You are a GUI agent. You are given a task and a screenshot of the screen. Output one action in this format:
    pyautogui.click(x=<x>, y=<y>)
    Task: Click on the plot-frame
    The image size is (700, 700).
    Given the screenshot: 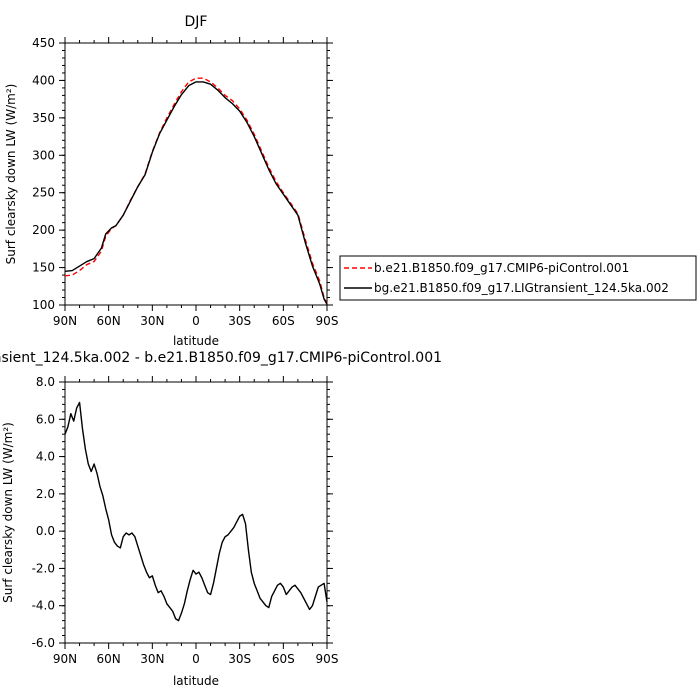 What is the action you would take?
    pyautogui.click(x=196, y=512)
    